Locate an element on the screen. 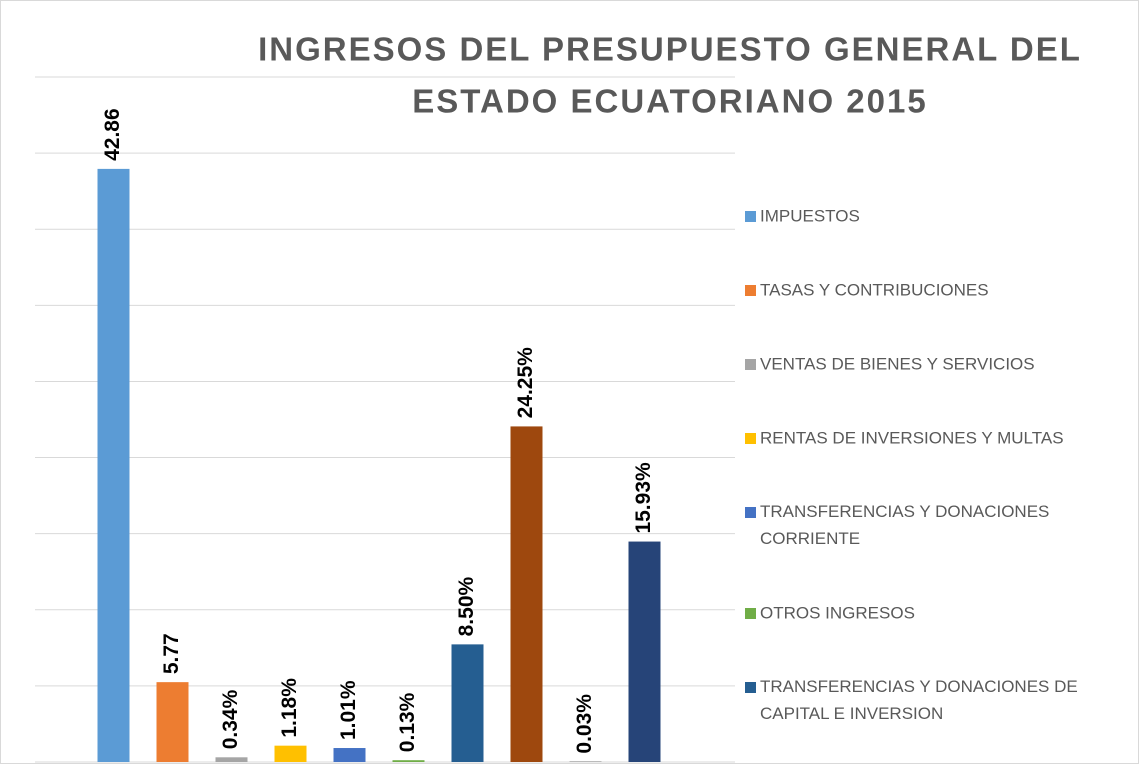  data-label: 24.25% is located at coordinates (525, 383).